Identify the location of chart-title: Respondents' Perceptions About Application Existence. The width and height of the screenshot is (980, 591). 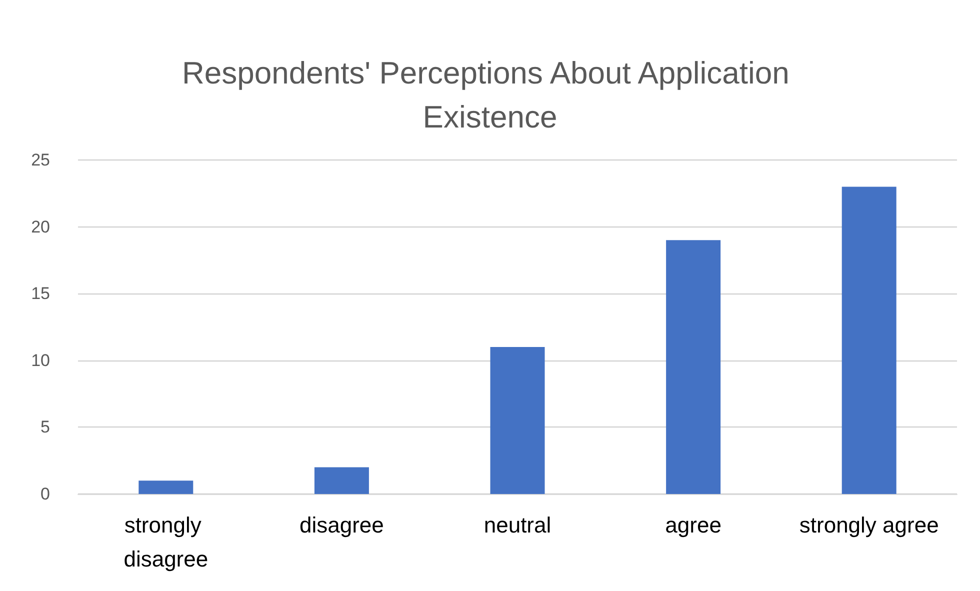
(490, 95).